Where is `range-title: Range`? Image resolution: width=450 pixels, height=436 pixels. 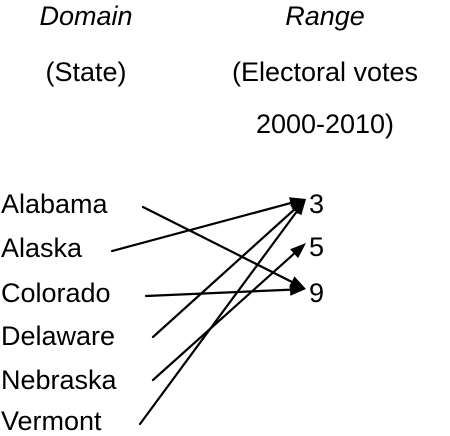 range-title: Range is located at coordinates (325, 16).